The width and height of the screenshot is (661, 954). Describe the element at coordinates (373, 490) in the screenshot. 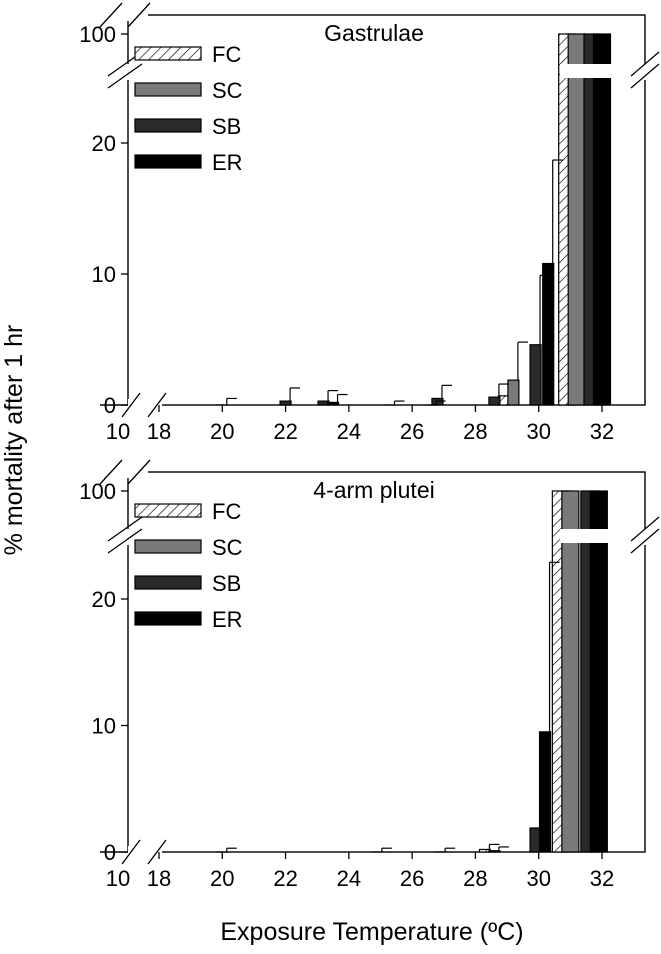

I see `panel-title: 4-arm plutei` at that location.